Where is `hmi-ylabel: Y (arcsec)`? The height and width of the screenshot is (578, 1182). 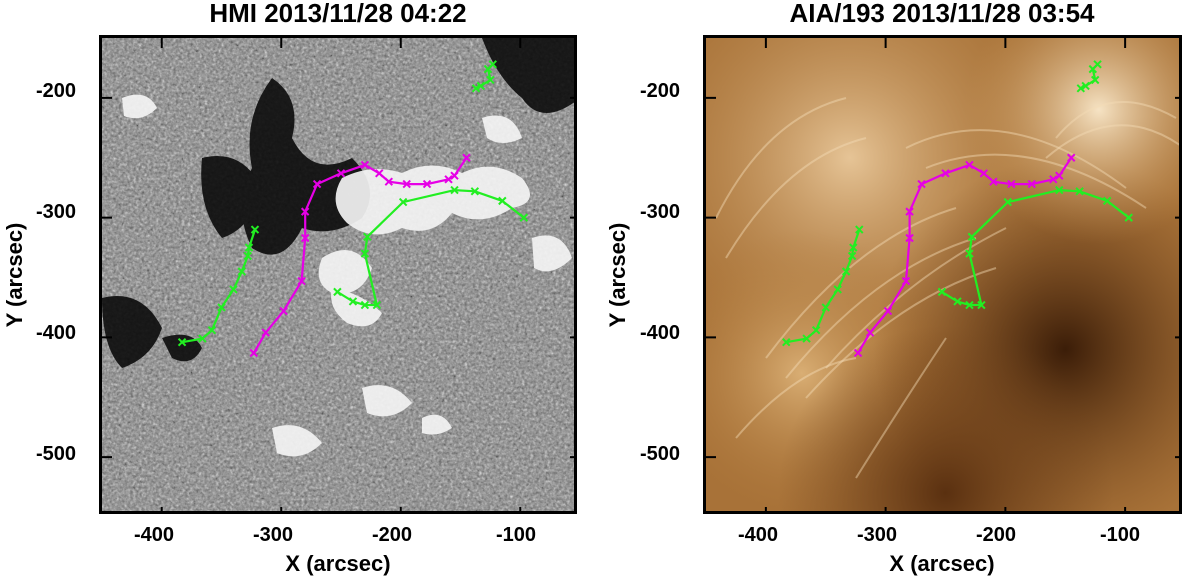
hmi-ylabel: Y (arcsec) is located at coordinates (14, 275).